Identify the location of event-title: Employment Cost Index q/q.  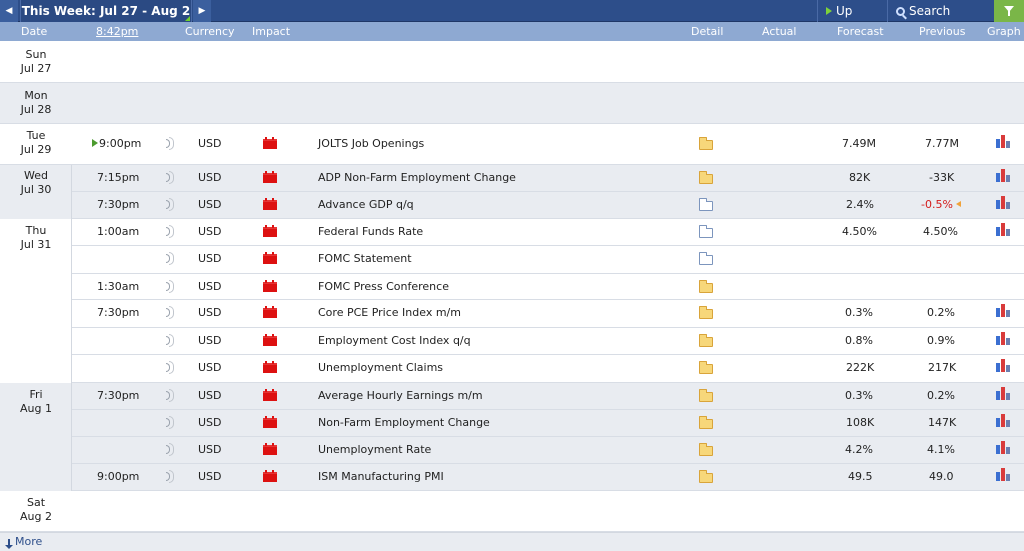
(394, 340).